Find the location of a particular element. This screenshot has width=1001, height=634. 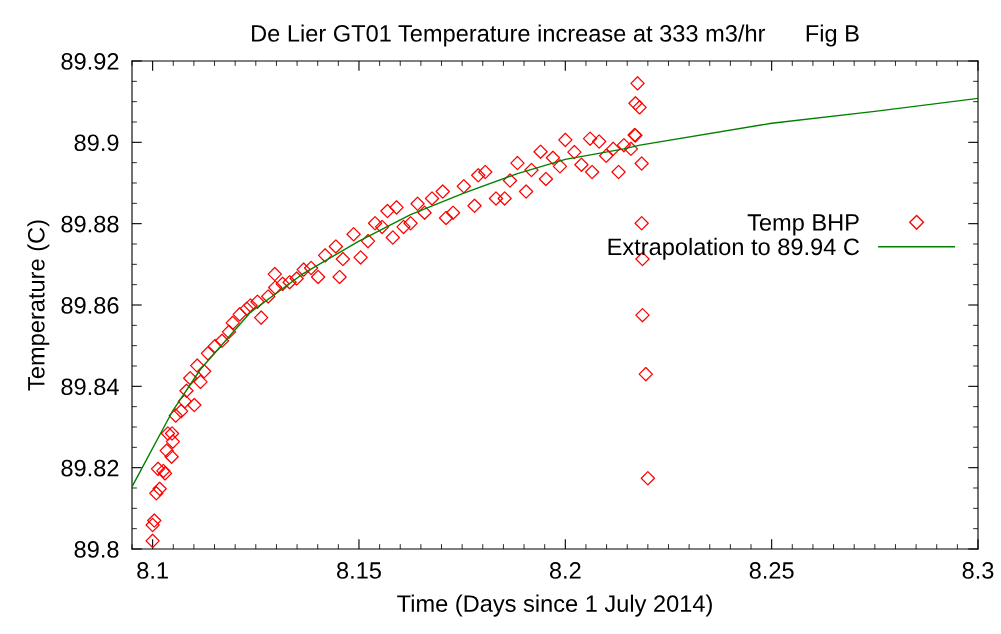

y-tick-label: 89.86 is located at coordinates (90, 305).